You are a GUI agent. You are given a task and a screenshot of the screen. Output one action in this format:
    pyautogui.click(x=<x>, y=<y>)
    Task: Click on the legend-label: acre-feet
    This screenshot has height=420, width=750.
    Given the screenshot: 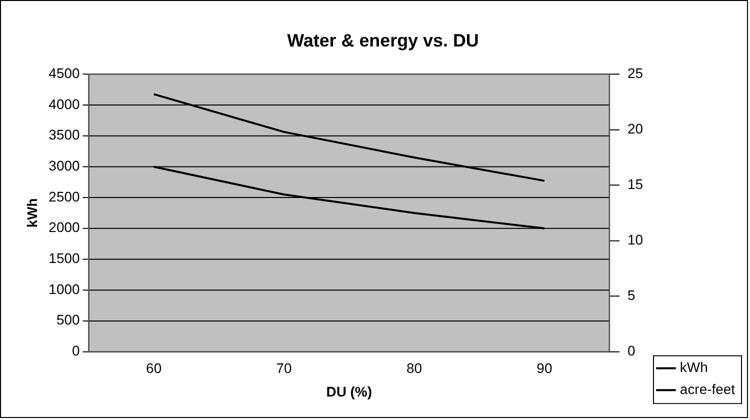 What is the action you would take?
    pyautogui.click(x=708, y=388)
    